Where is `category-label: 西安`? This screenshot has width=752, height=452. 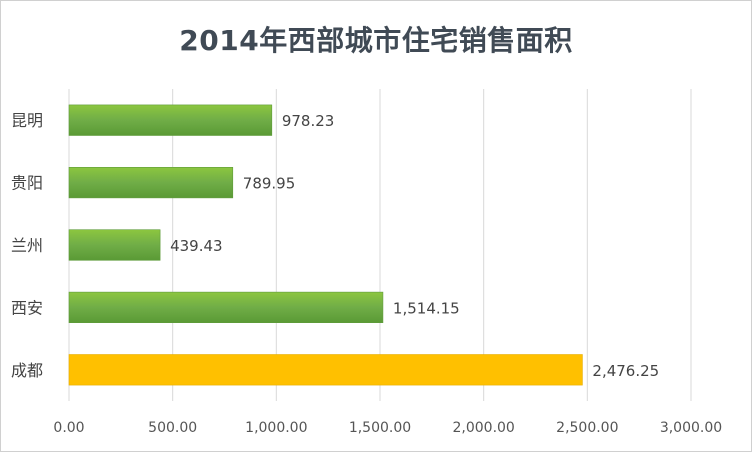 category-label: 西安 is located at coordinates (27, 307).